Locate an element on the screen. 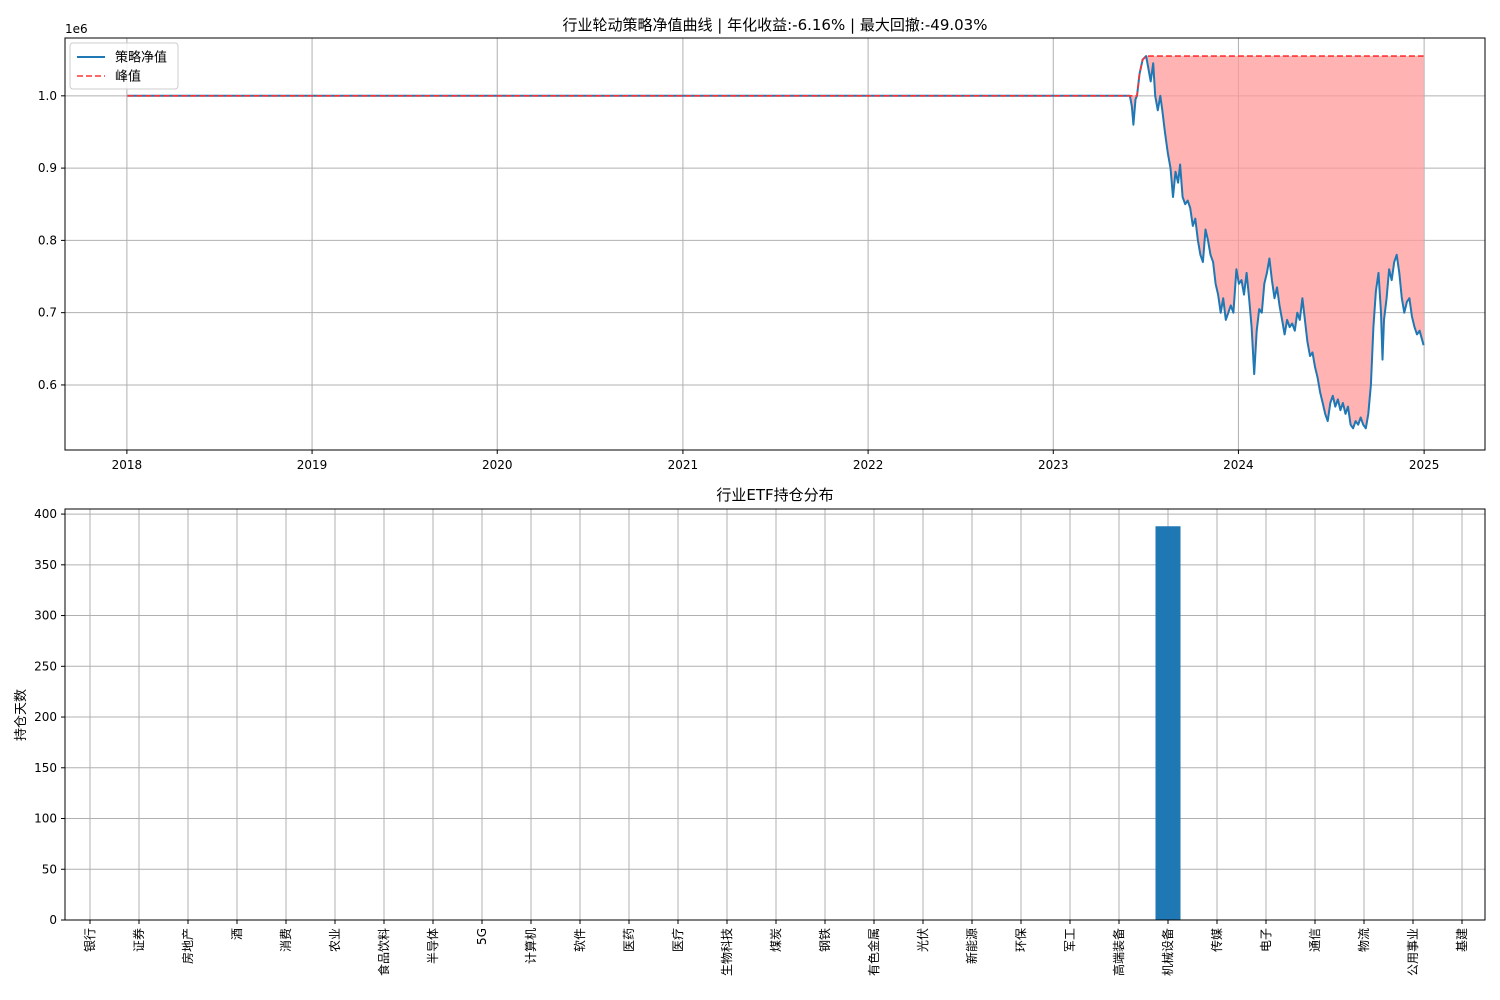  x-tick-label: 环保 is located at coordinates (1021, 940).